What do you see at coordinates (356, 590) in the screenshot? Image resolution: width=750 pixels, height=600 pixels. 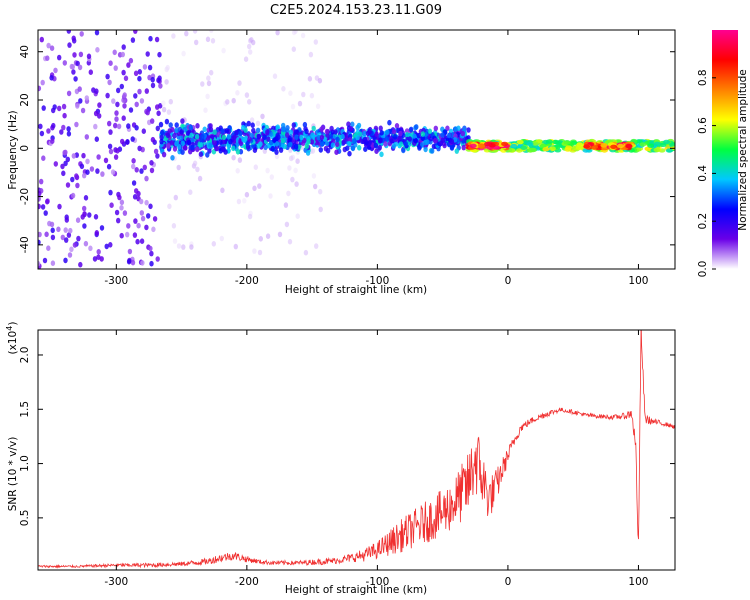 I see `snr-x-label: Height of straight line (km)` at bounding box center [356, 590].